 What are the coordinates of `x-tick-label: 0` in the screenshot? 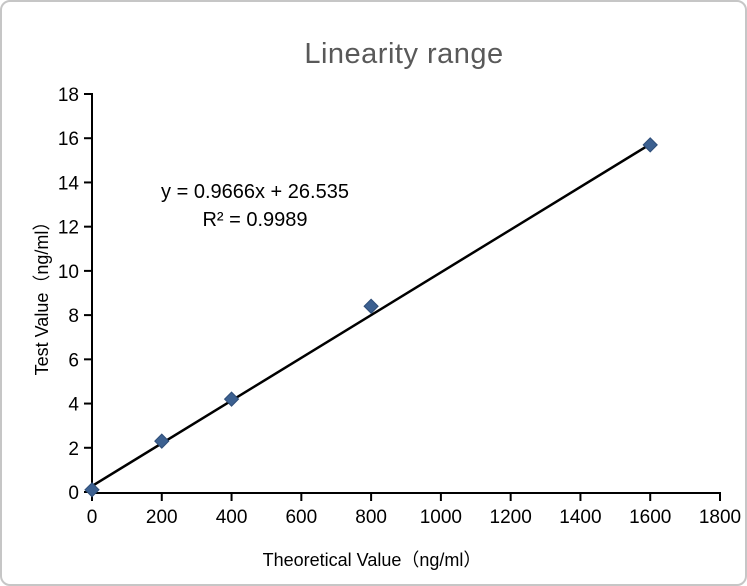 It's located at (92, 517).